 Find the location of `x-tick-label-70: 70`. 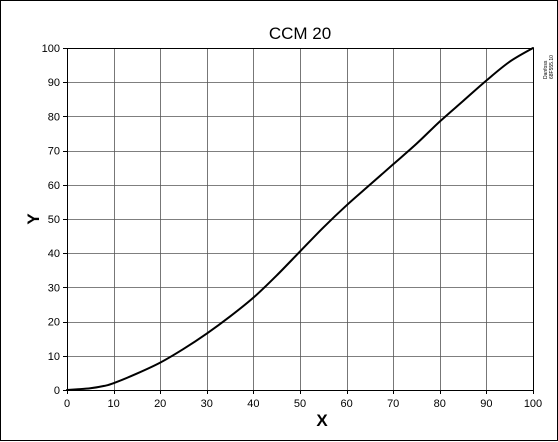

x-tick-label-70: 70 is located at coordinates (393, 404).